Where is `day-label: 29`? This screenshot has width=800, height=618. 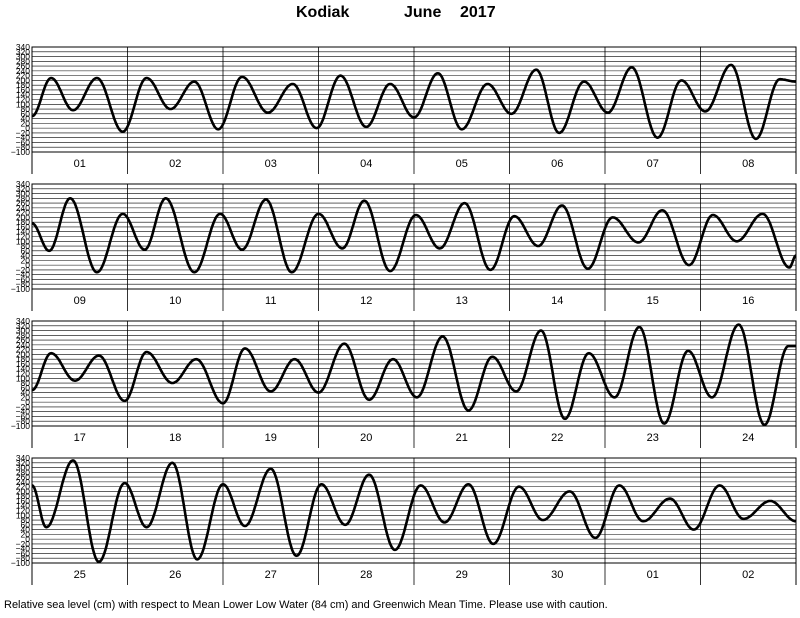 day-label: 29 is located at coordinates (462, 575).